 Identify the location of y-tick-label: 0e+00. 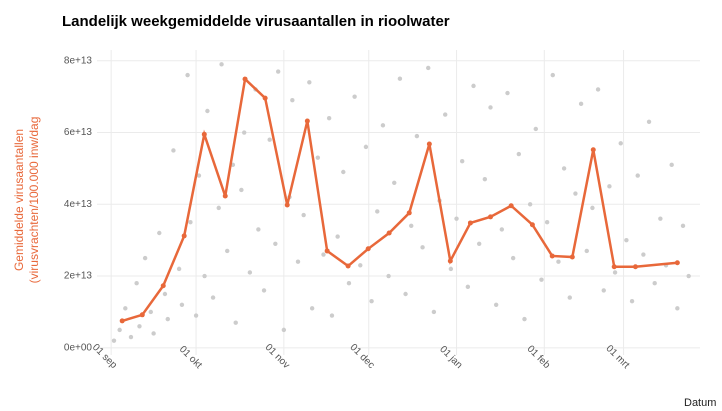
(78, 347).